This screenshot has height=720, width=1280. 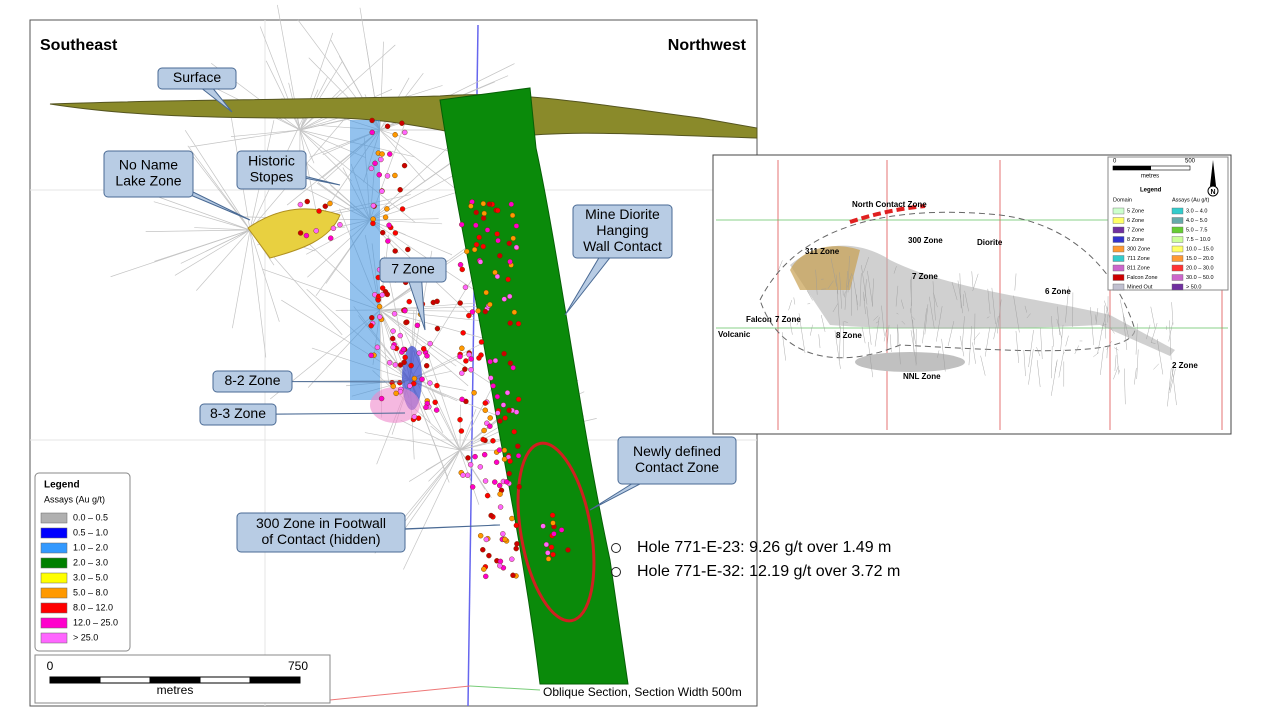 What do you see at coordinates (947, 285) in the screenshot?
I see `contact-outline` at bounding box center [947, 285].